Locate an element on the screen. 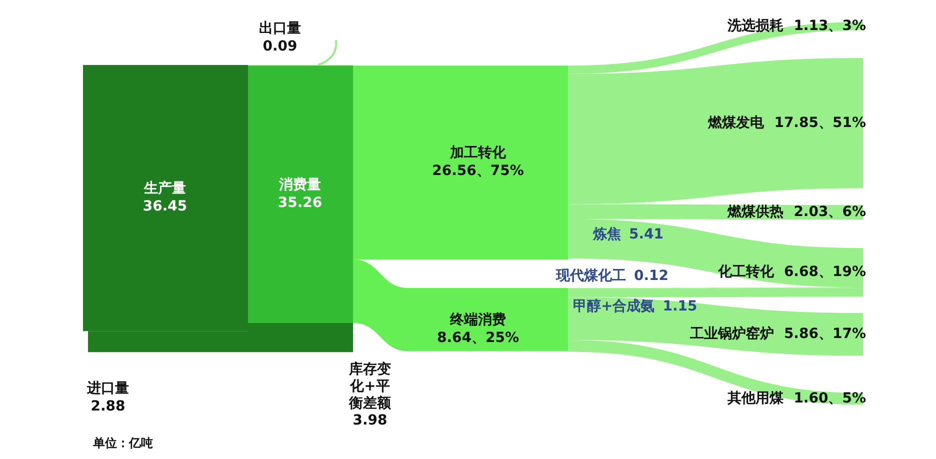 The height and width of the screenshot is (459, 936). category-label: 库存变化+平衡差额 is located at coordinates (370, 386).